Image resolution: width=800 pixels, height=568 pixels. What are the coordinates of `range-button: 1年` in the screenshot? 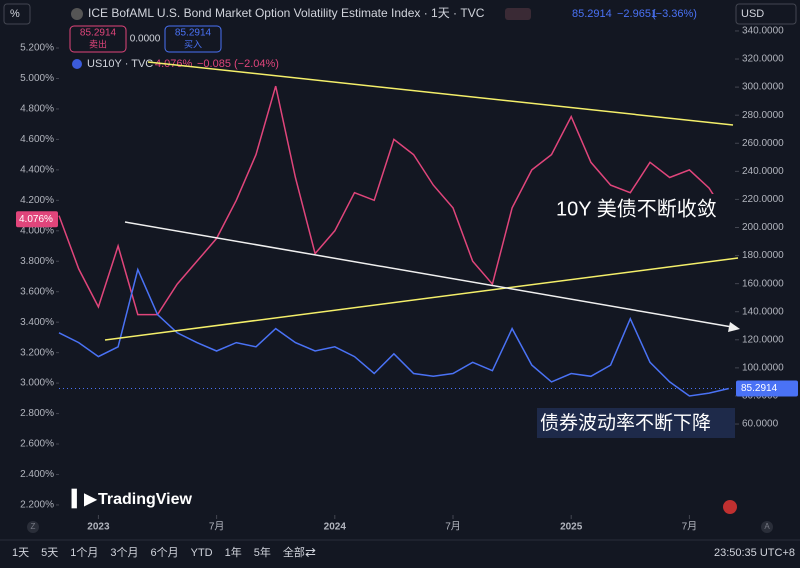 It's located at (233, 552).